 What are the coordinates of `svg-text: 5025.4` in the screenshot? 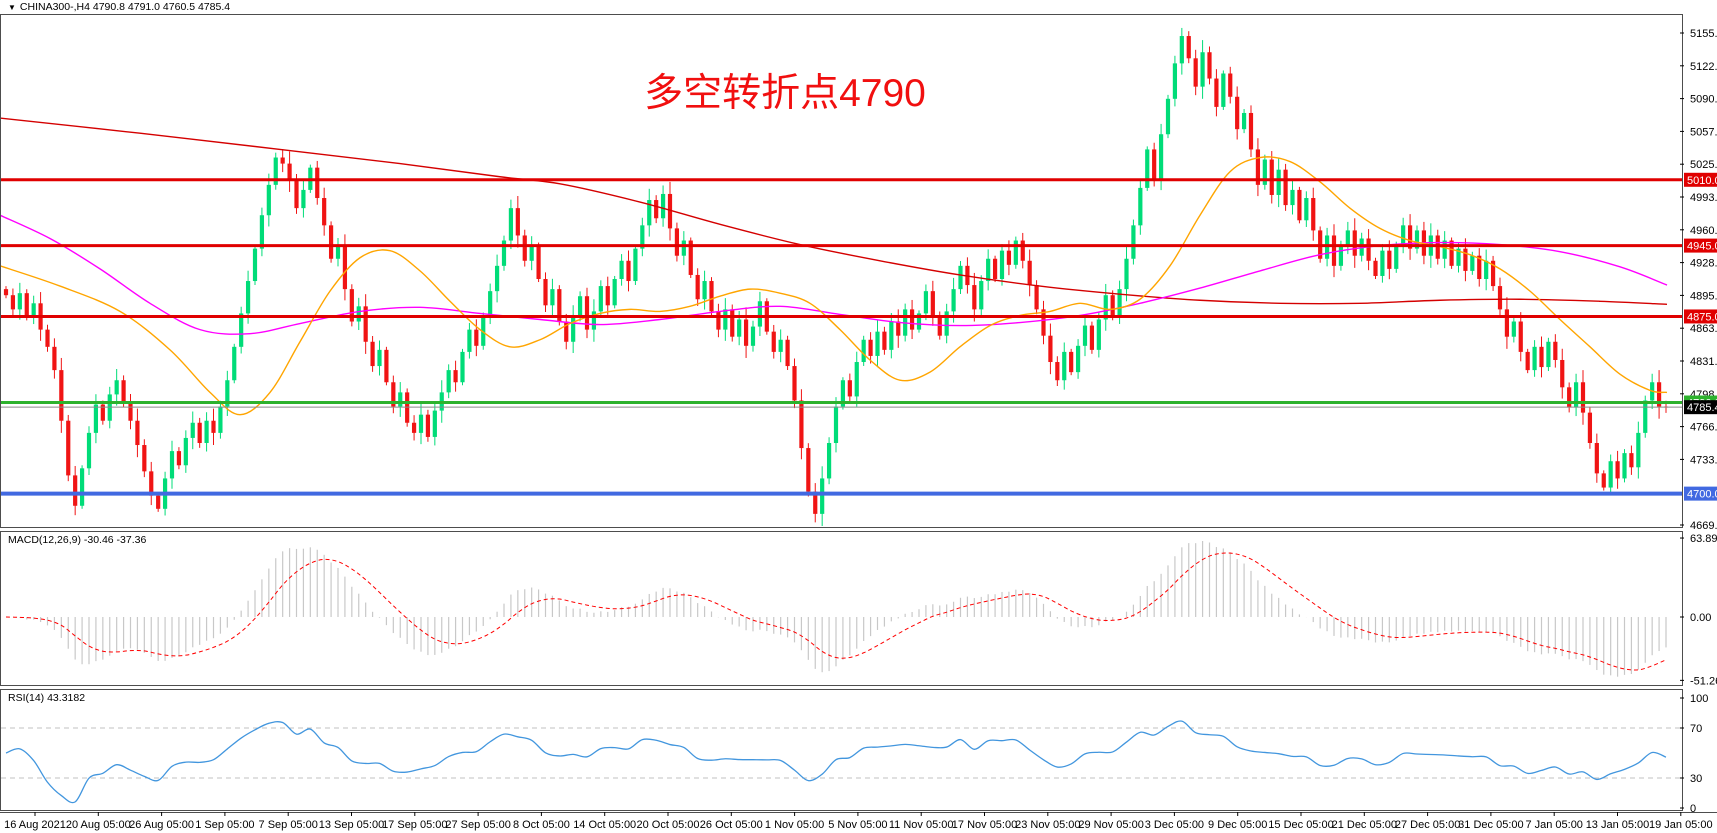 It's located at (1703, 165).